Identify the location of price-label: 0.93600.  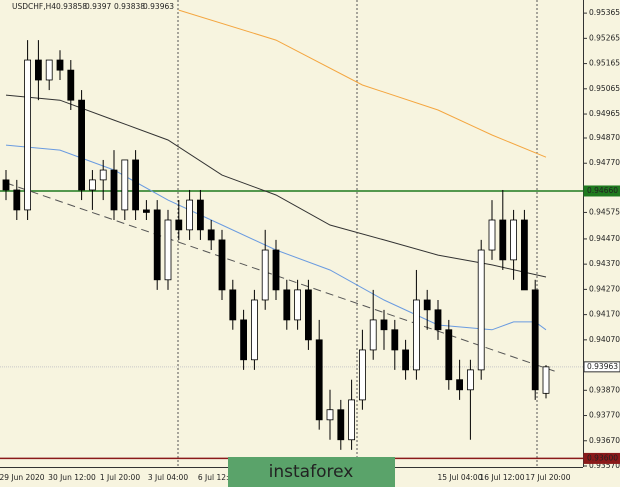
(602, 457).